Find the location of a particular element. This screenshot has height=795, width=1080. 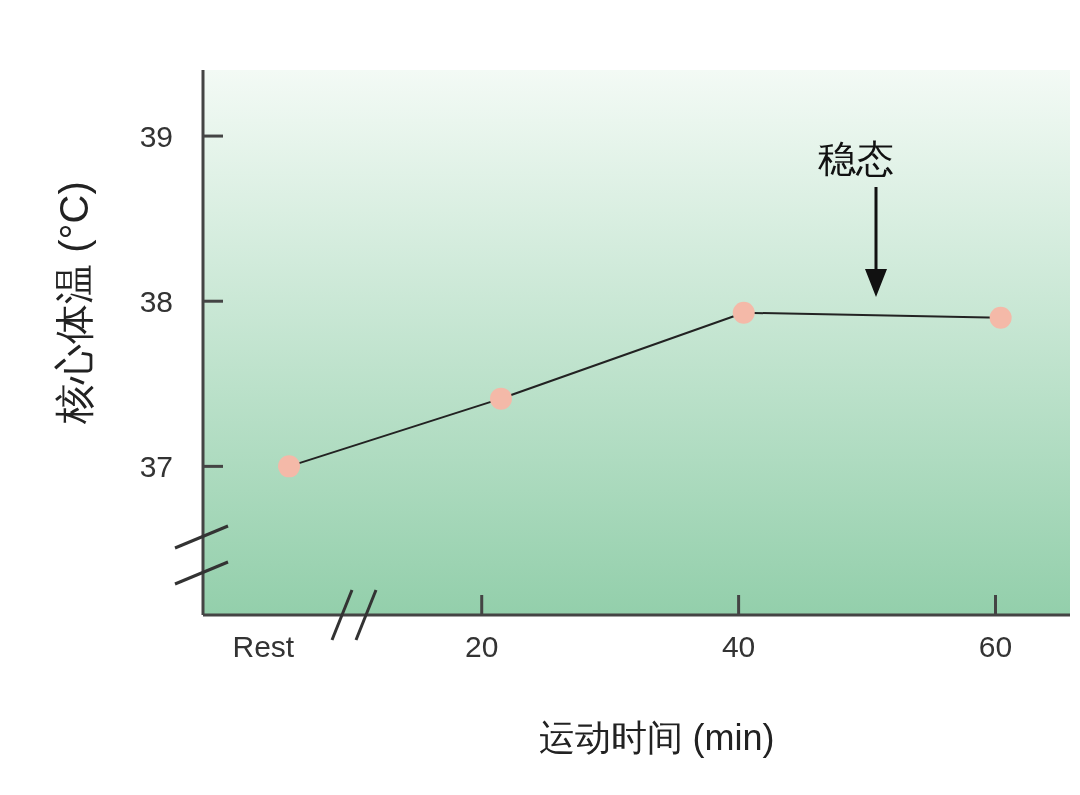

y-tick-label: 38 is located at coordinates (156, 302).